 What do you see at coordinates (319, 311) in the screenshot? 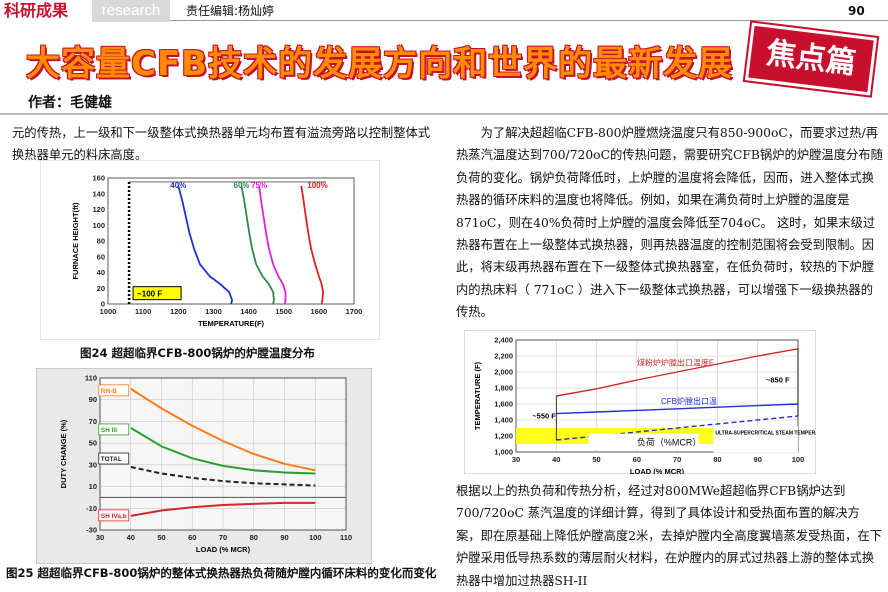
I see `x-tick-label: 1600` at bounding box center [319, 311].